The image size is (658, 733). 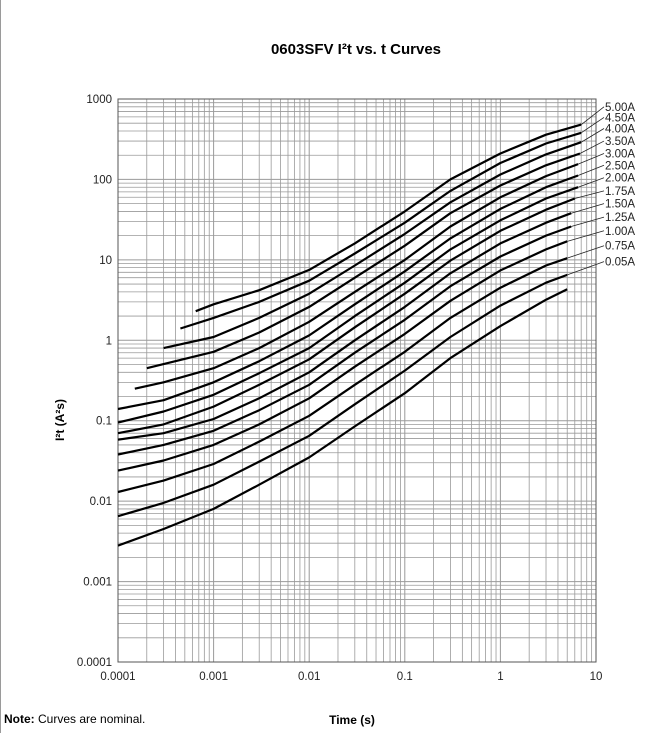 I want to click on curve-label-leaders, so click(x=586, y=191).